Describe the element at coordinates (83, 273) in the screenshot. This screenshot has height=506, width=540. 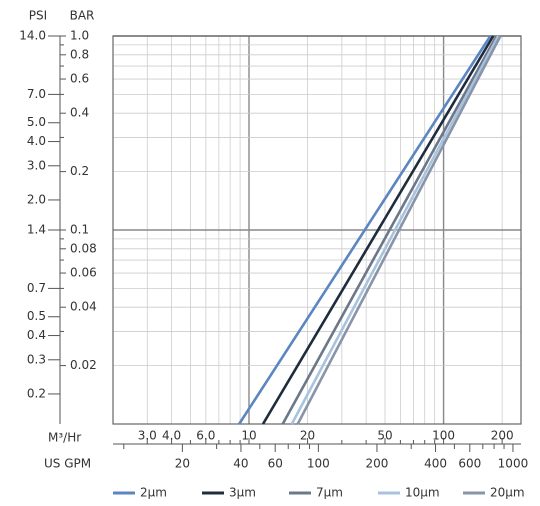
I see `y-tick-label: 0.06` at that location.